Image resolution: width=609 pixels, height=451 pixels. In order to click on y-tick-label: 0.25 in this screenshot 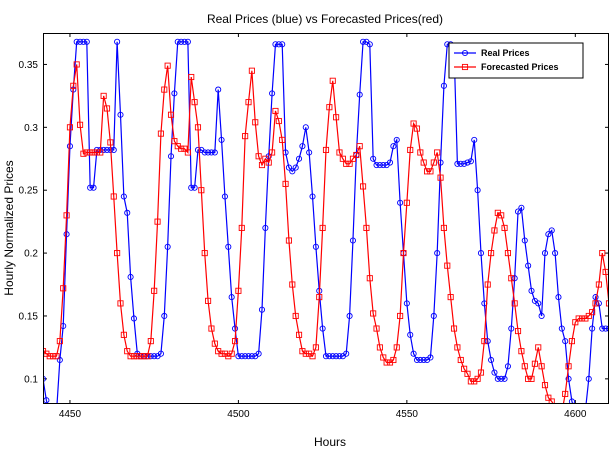, I will do `click(29, 191)`.